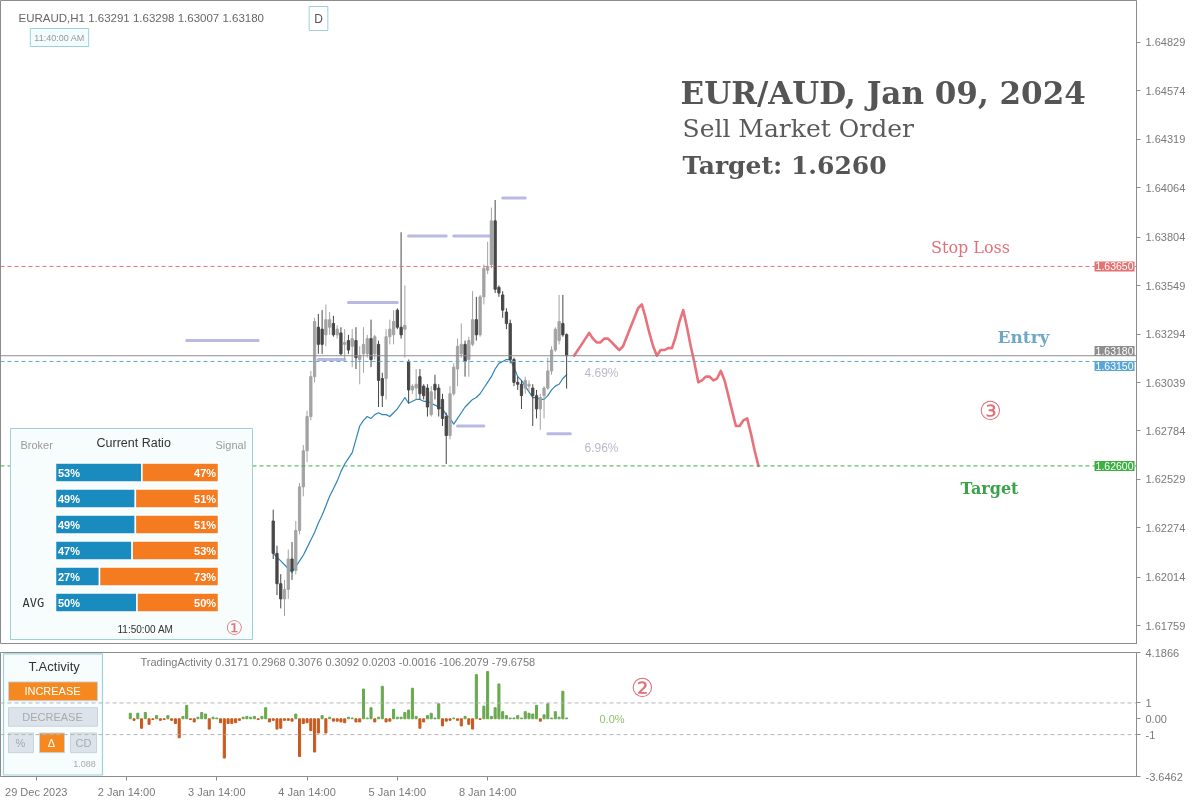 This screenshot has width=1200, height=800. I want to click on data-label: 27%, so click(69, 576).